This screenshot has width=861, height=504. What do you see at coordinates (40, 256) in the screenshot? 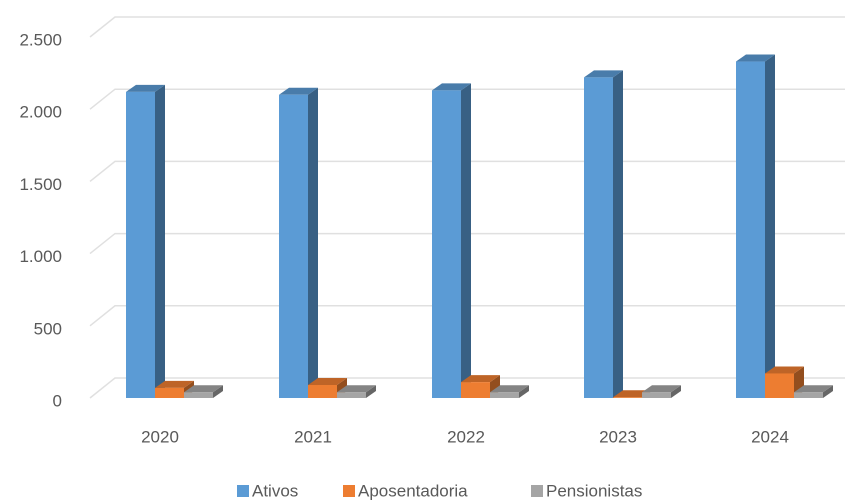
I see `y-tick-label: 1.000` at bounding box center [40, 256].